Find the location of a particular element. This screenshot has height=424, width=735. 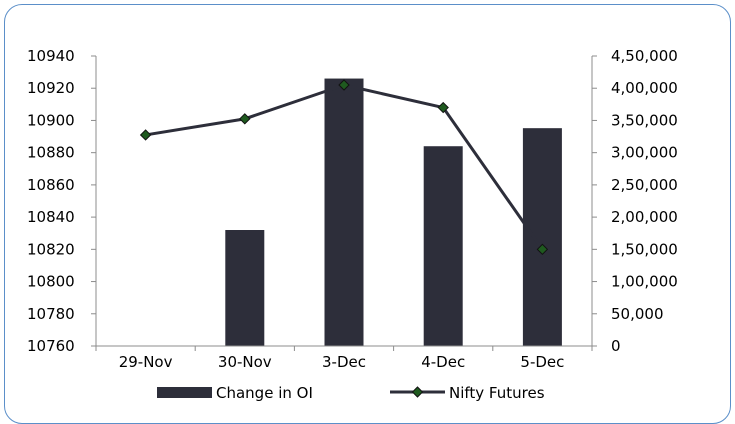

legend: Change in OI Nifty Futures is located at coordinates (351, 393).